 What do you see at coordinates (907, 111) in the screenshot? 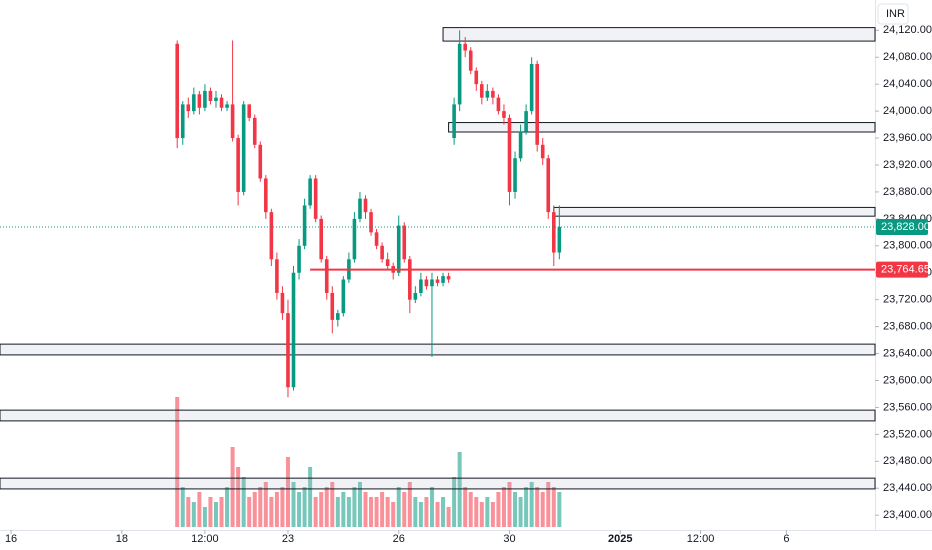
I see `y-tick-label: 24,000.00` at bounding box center [907, 111].